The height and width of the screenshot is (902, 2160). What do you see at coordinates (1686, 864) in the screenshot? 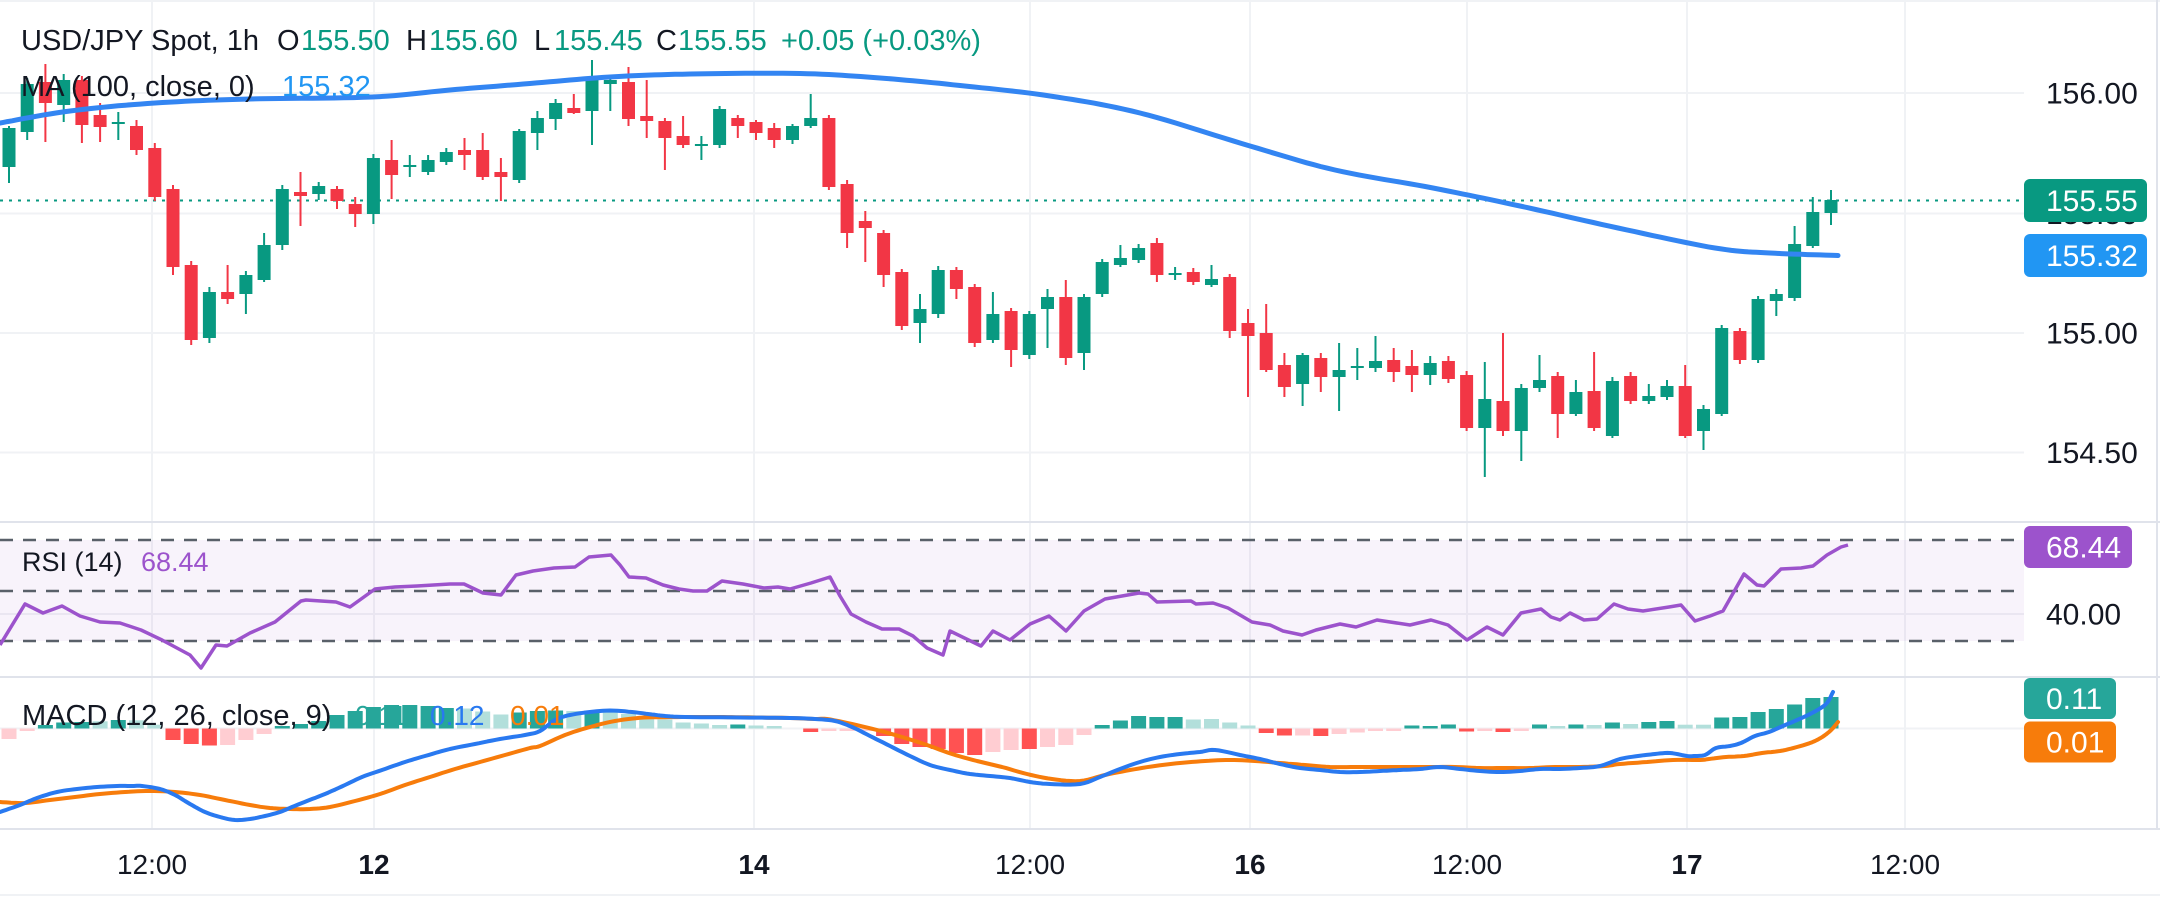
I see `svg-text: 17` at bounding box center [1686, 864].